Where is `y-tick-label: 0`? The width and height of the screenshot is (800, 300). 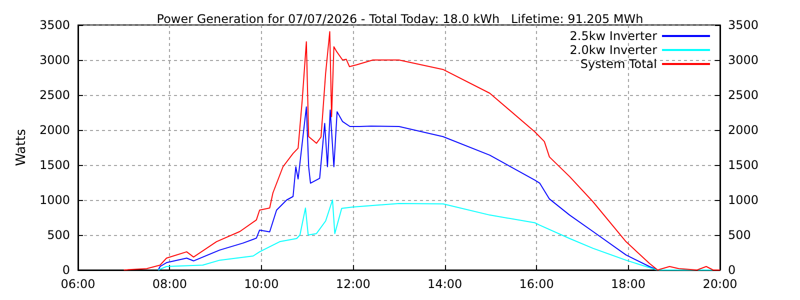 y-tick-label: 0 is located at coordinates (66, 270).